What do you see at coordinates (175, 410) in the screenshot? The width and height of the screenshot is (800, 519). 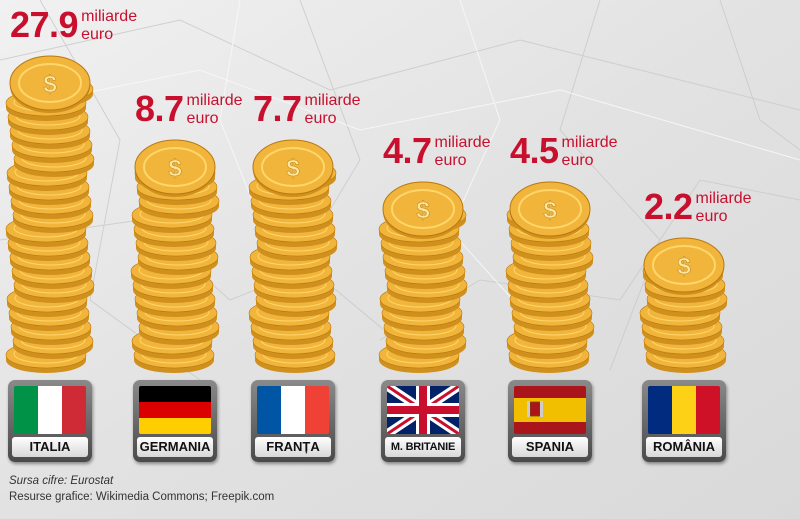 I see `germany-flag-icon` at bounding box center [175, 410].